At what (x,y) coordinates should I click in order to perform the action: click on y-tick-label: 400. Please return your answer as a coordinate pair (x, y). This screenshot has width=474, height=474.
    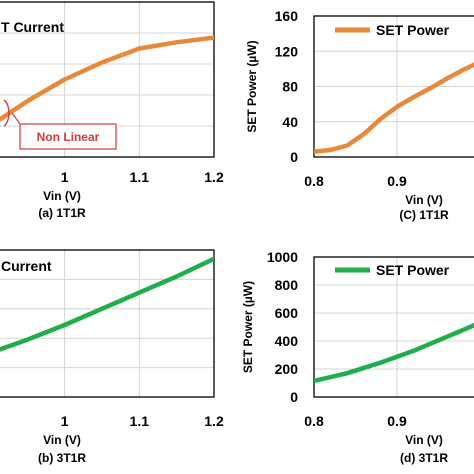
    Looking at the image, I should click on (287, 341).